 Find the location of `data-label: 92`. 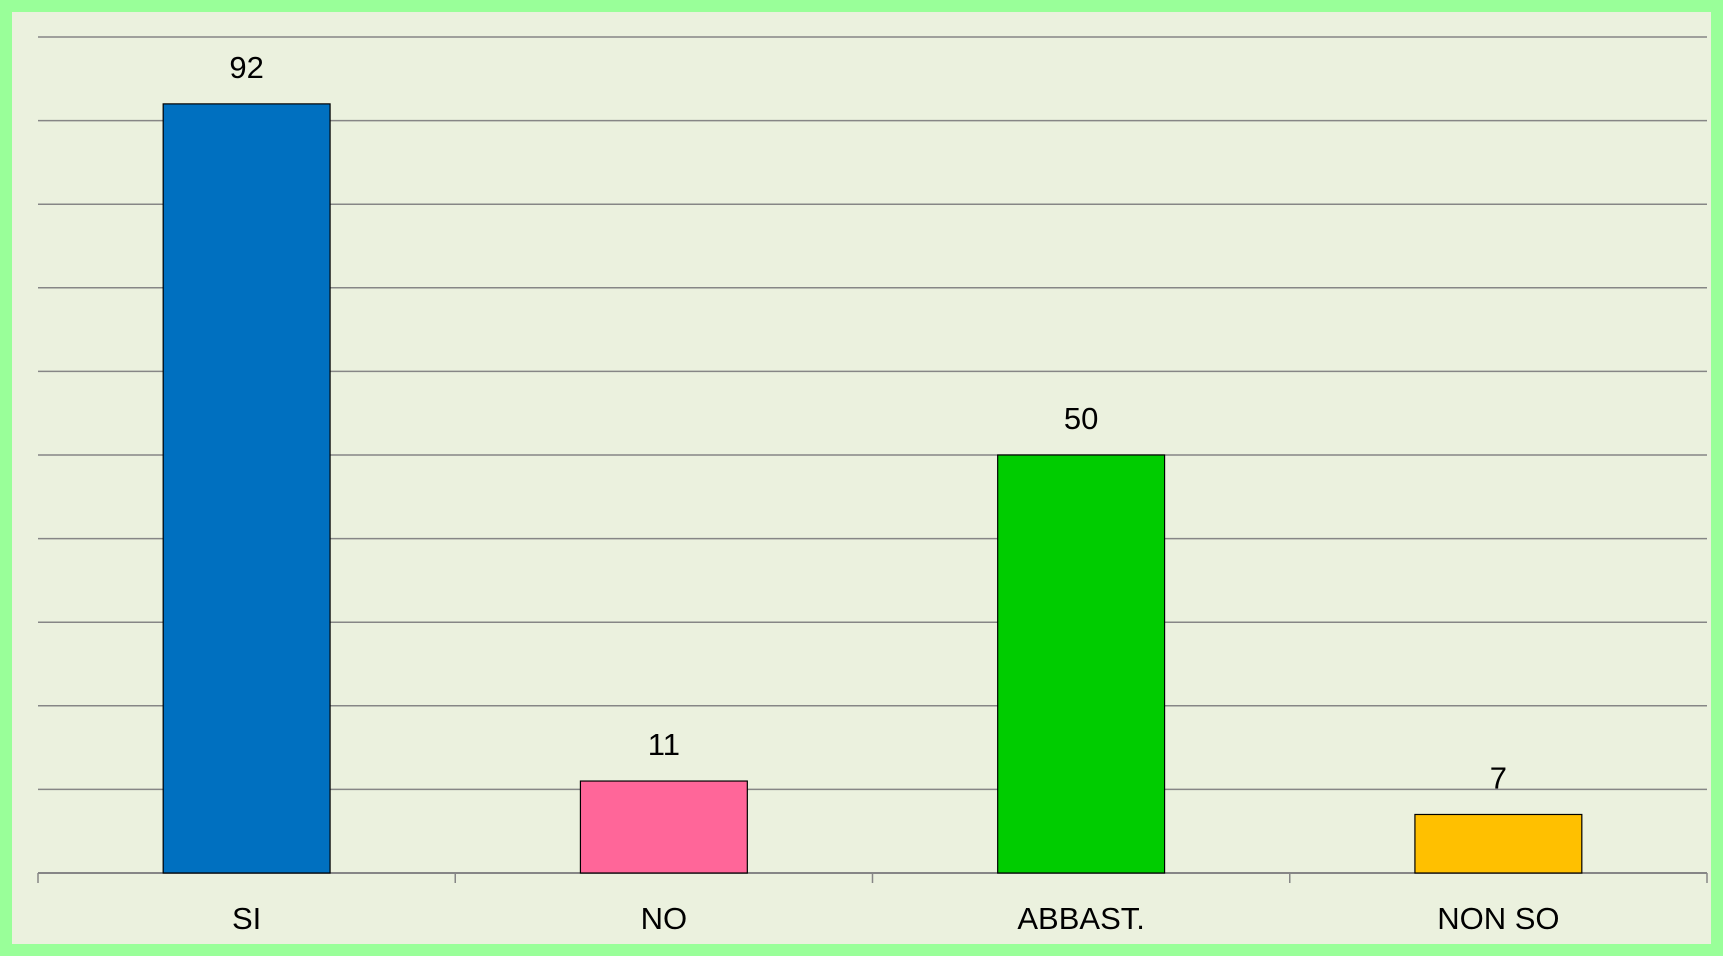

data-label: 92 is located at coordinates (246, 67).